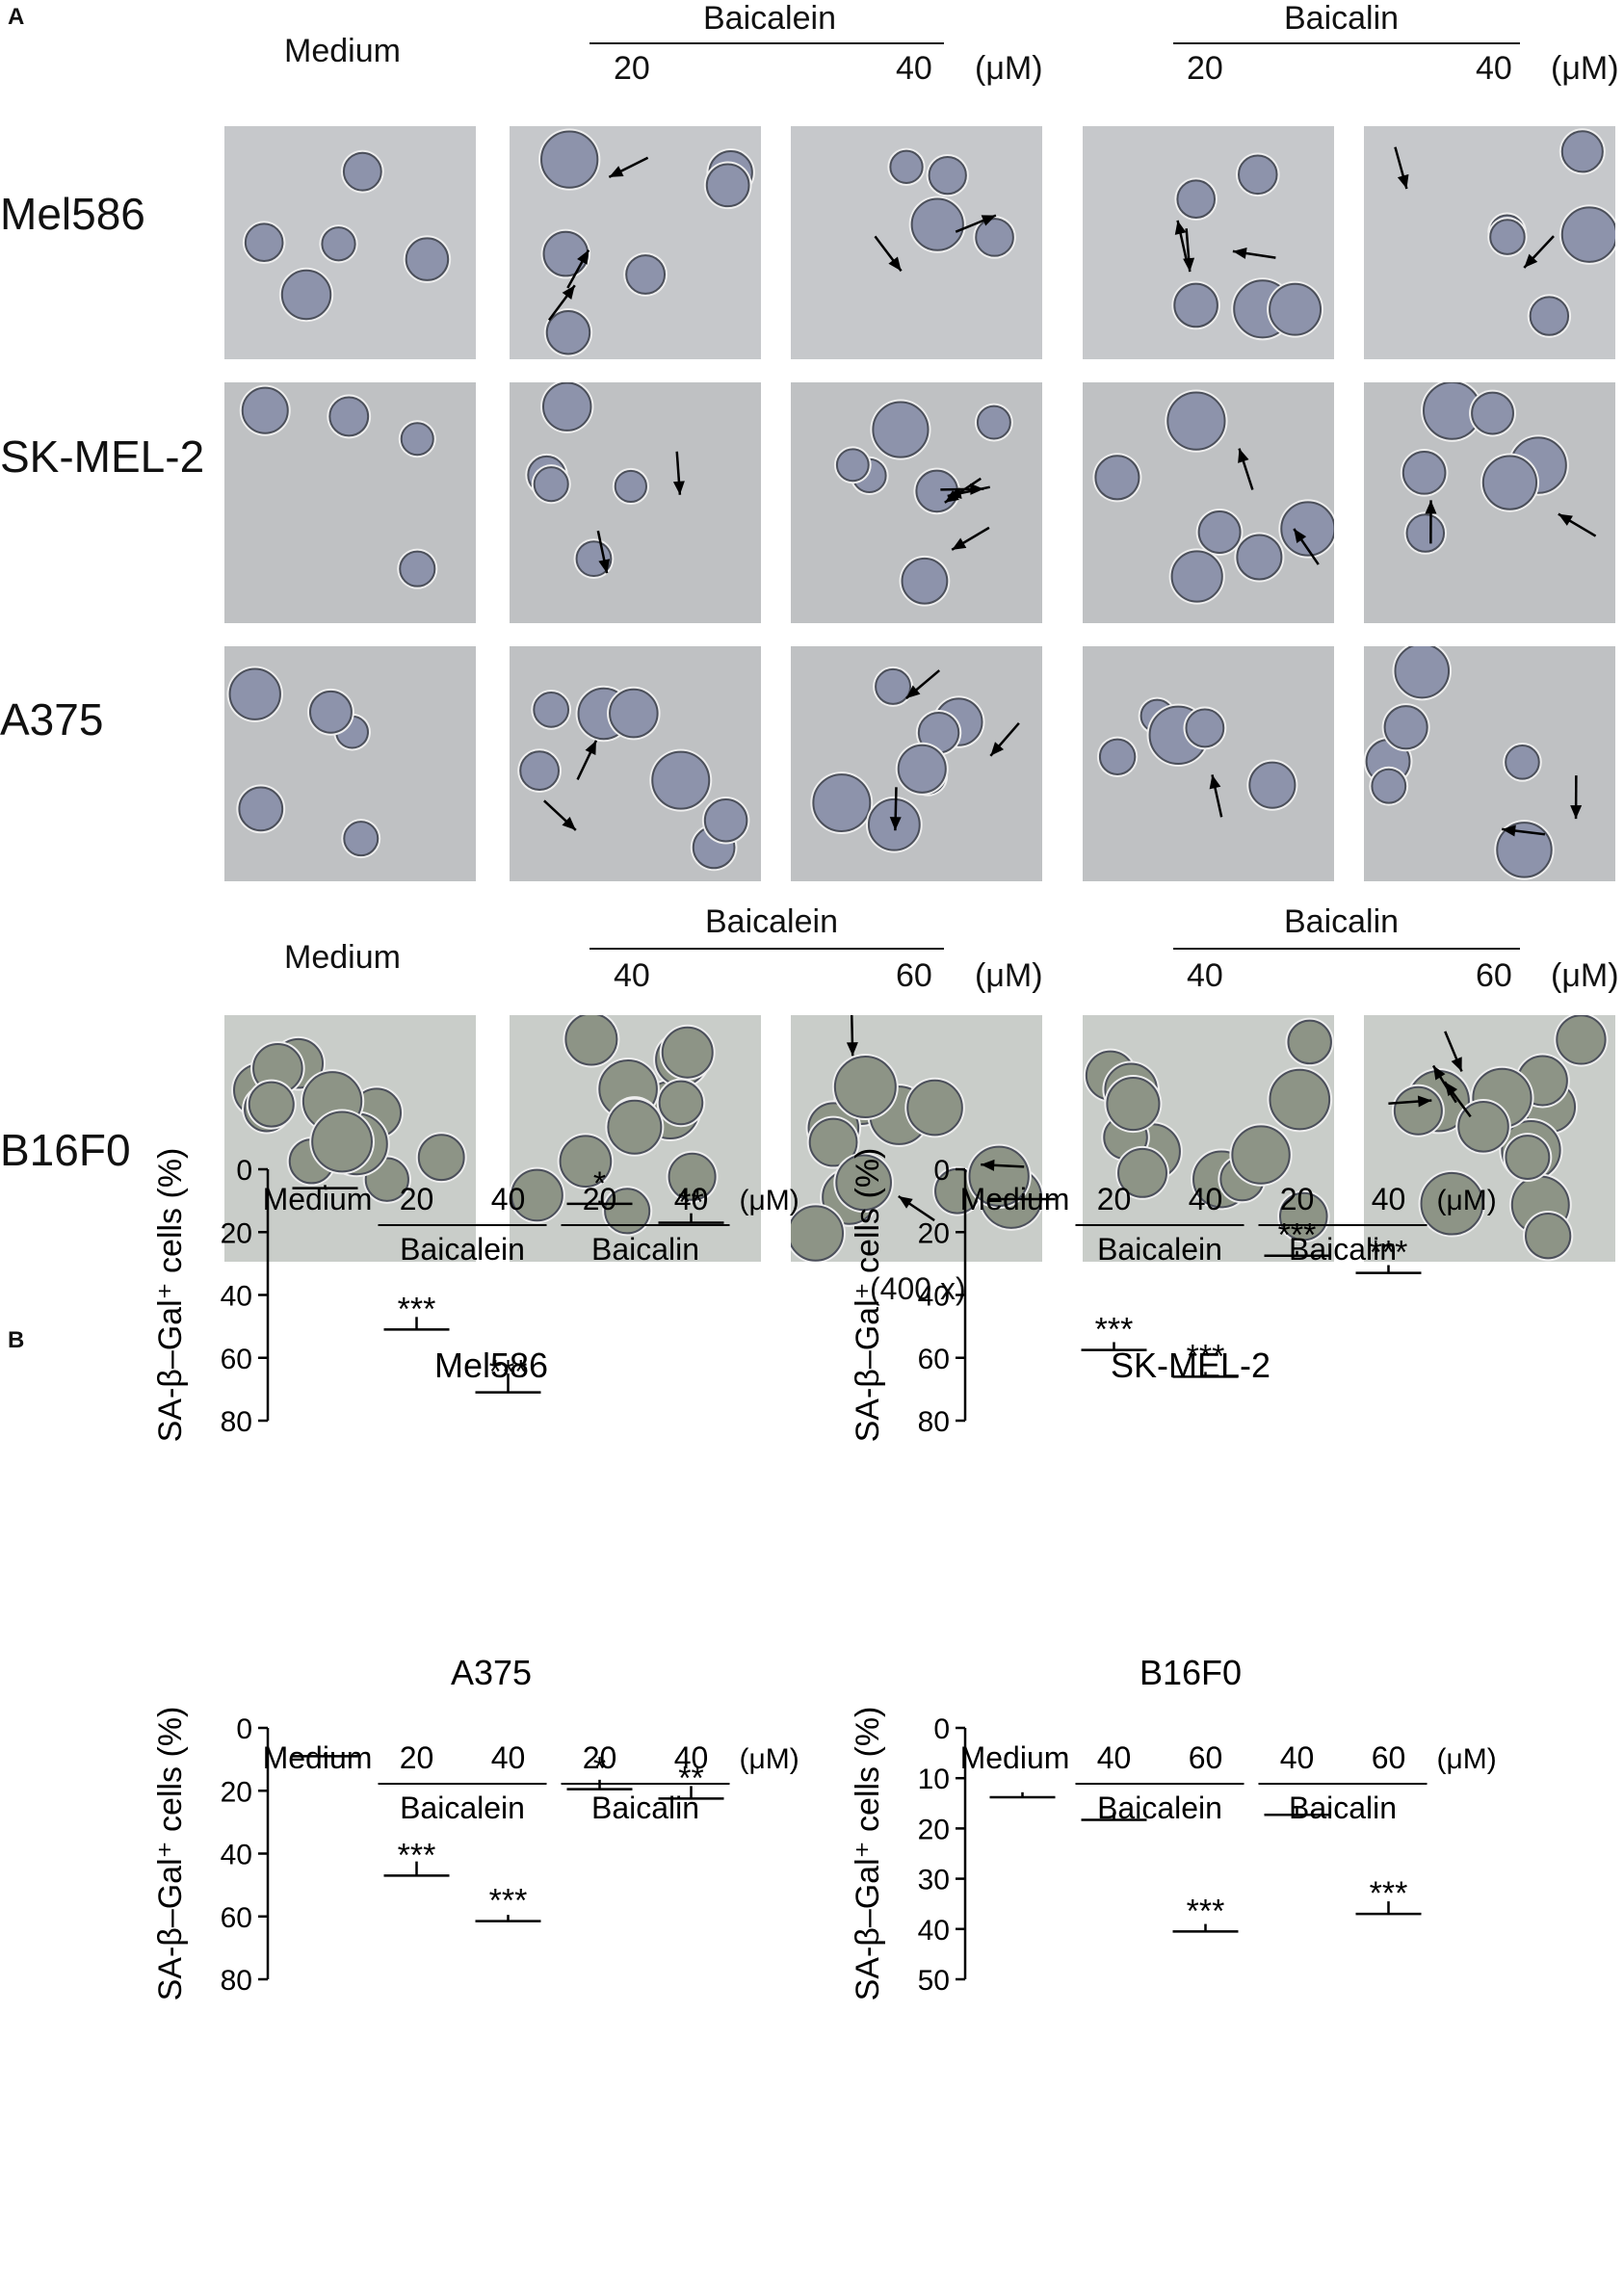  Describe the element at coordinates (1015, 1199) in the screenshot. I see `x-tick-label: Medium` at that location.